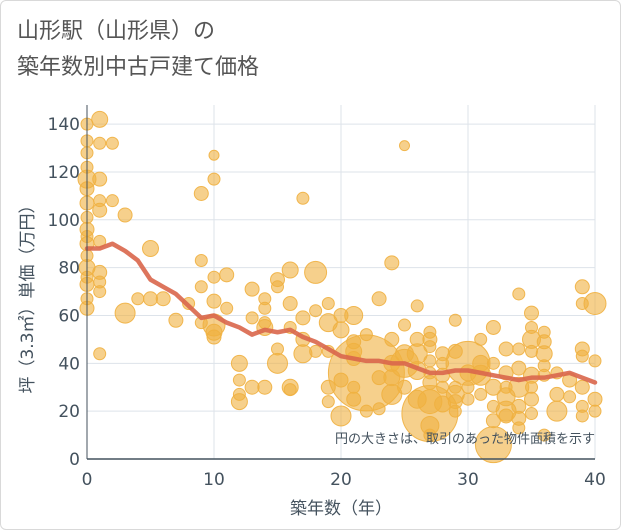 Image resolution: width=621 pixels, height=530 pixels. What do you see at coordinates (138, 49) in the screenshot?
I see `chart-title: 山形駅（山形県）の 築年数別中古戸建て価格` at bounding box center [138, 49].